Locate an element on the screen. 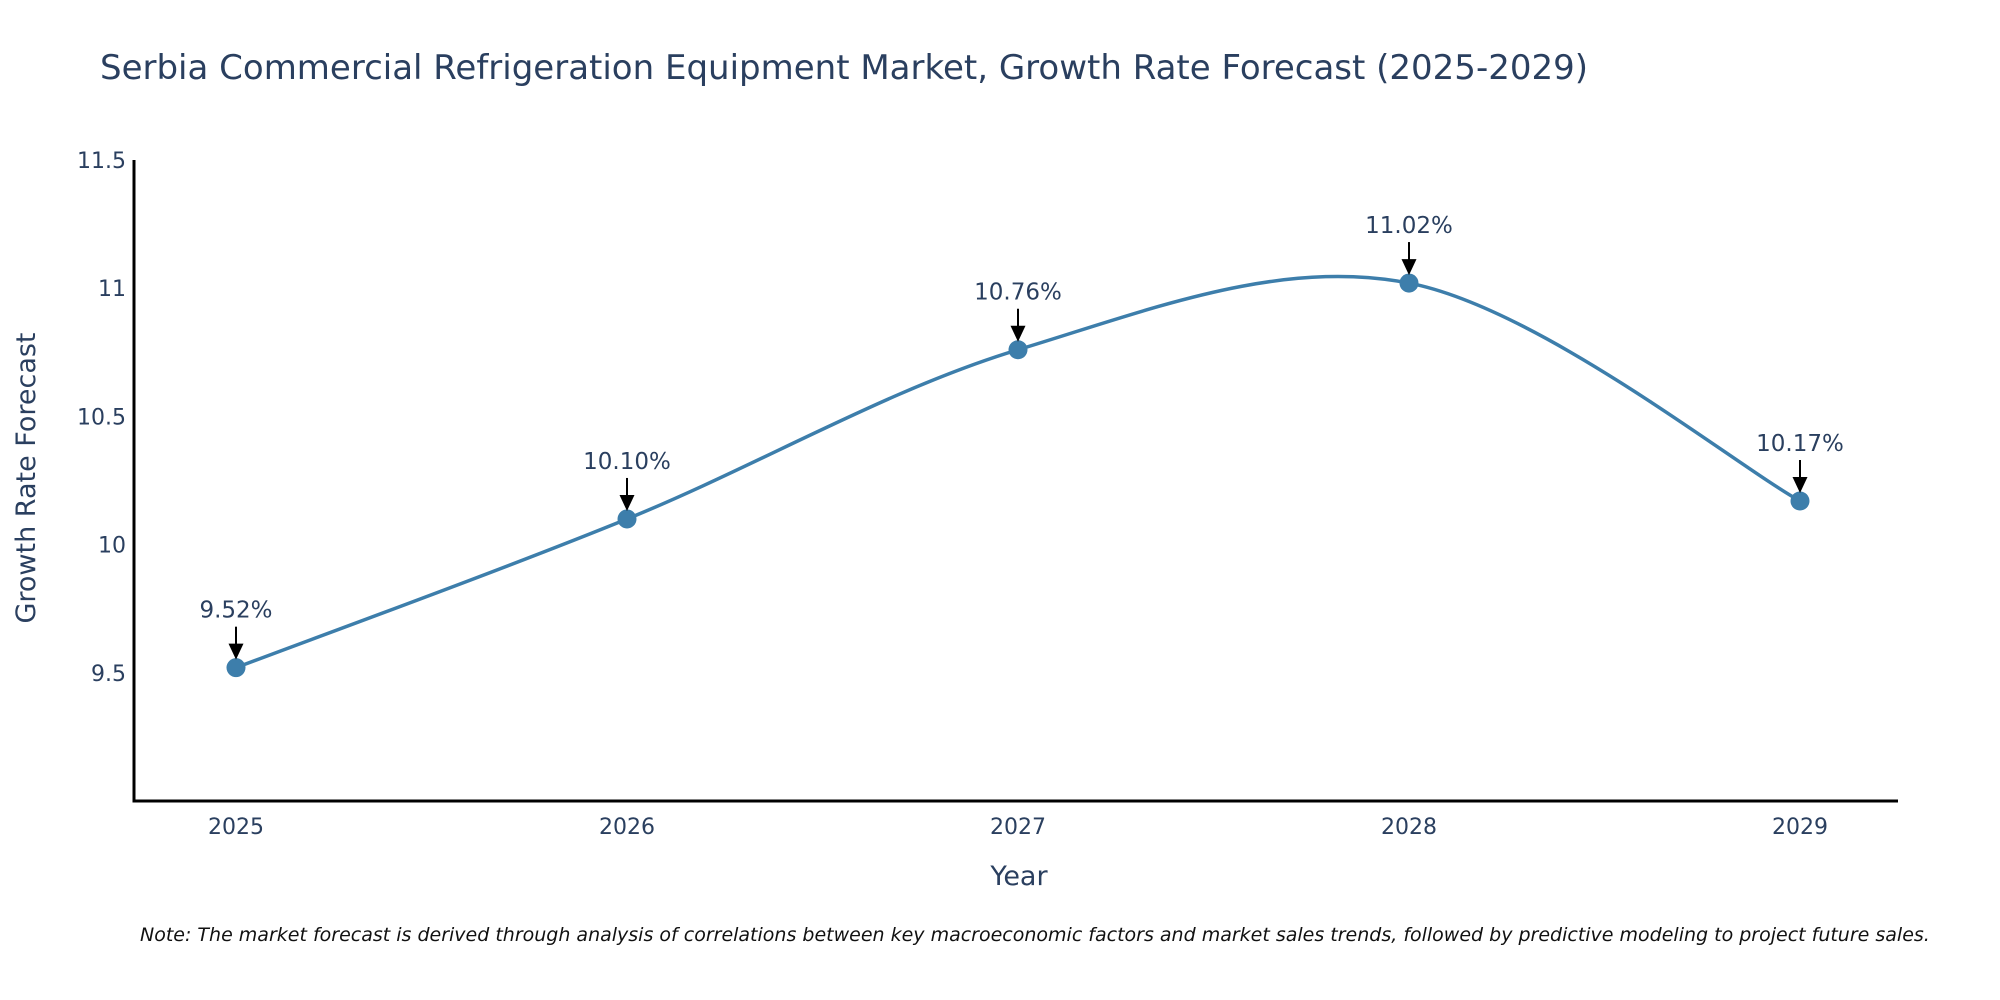 This screenshot has height=1000, width=2000. x-tick-label: 2028 is located at coordinates (1409, 827).